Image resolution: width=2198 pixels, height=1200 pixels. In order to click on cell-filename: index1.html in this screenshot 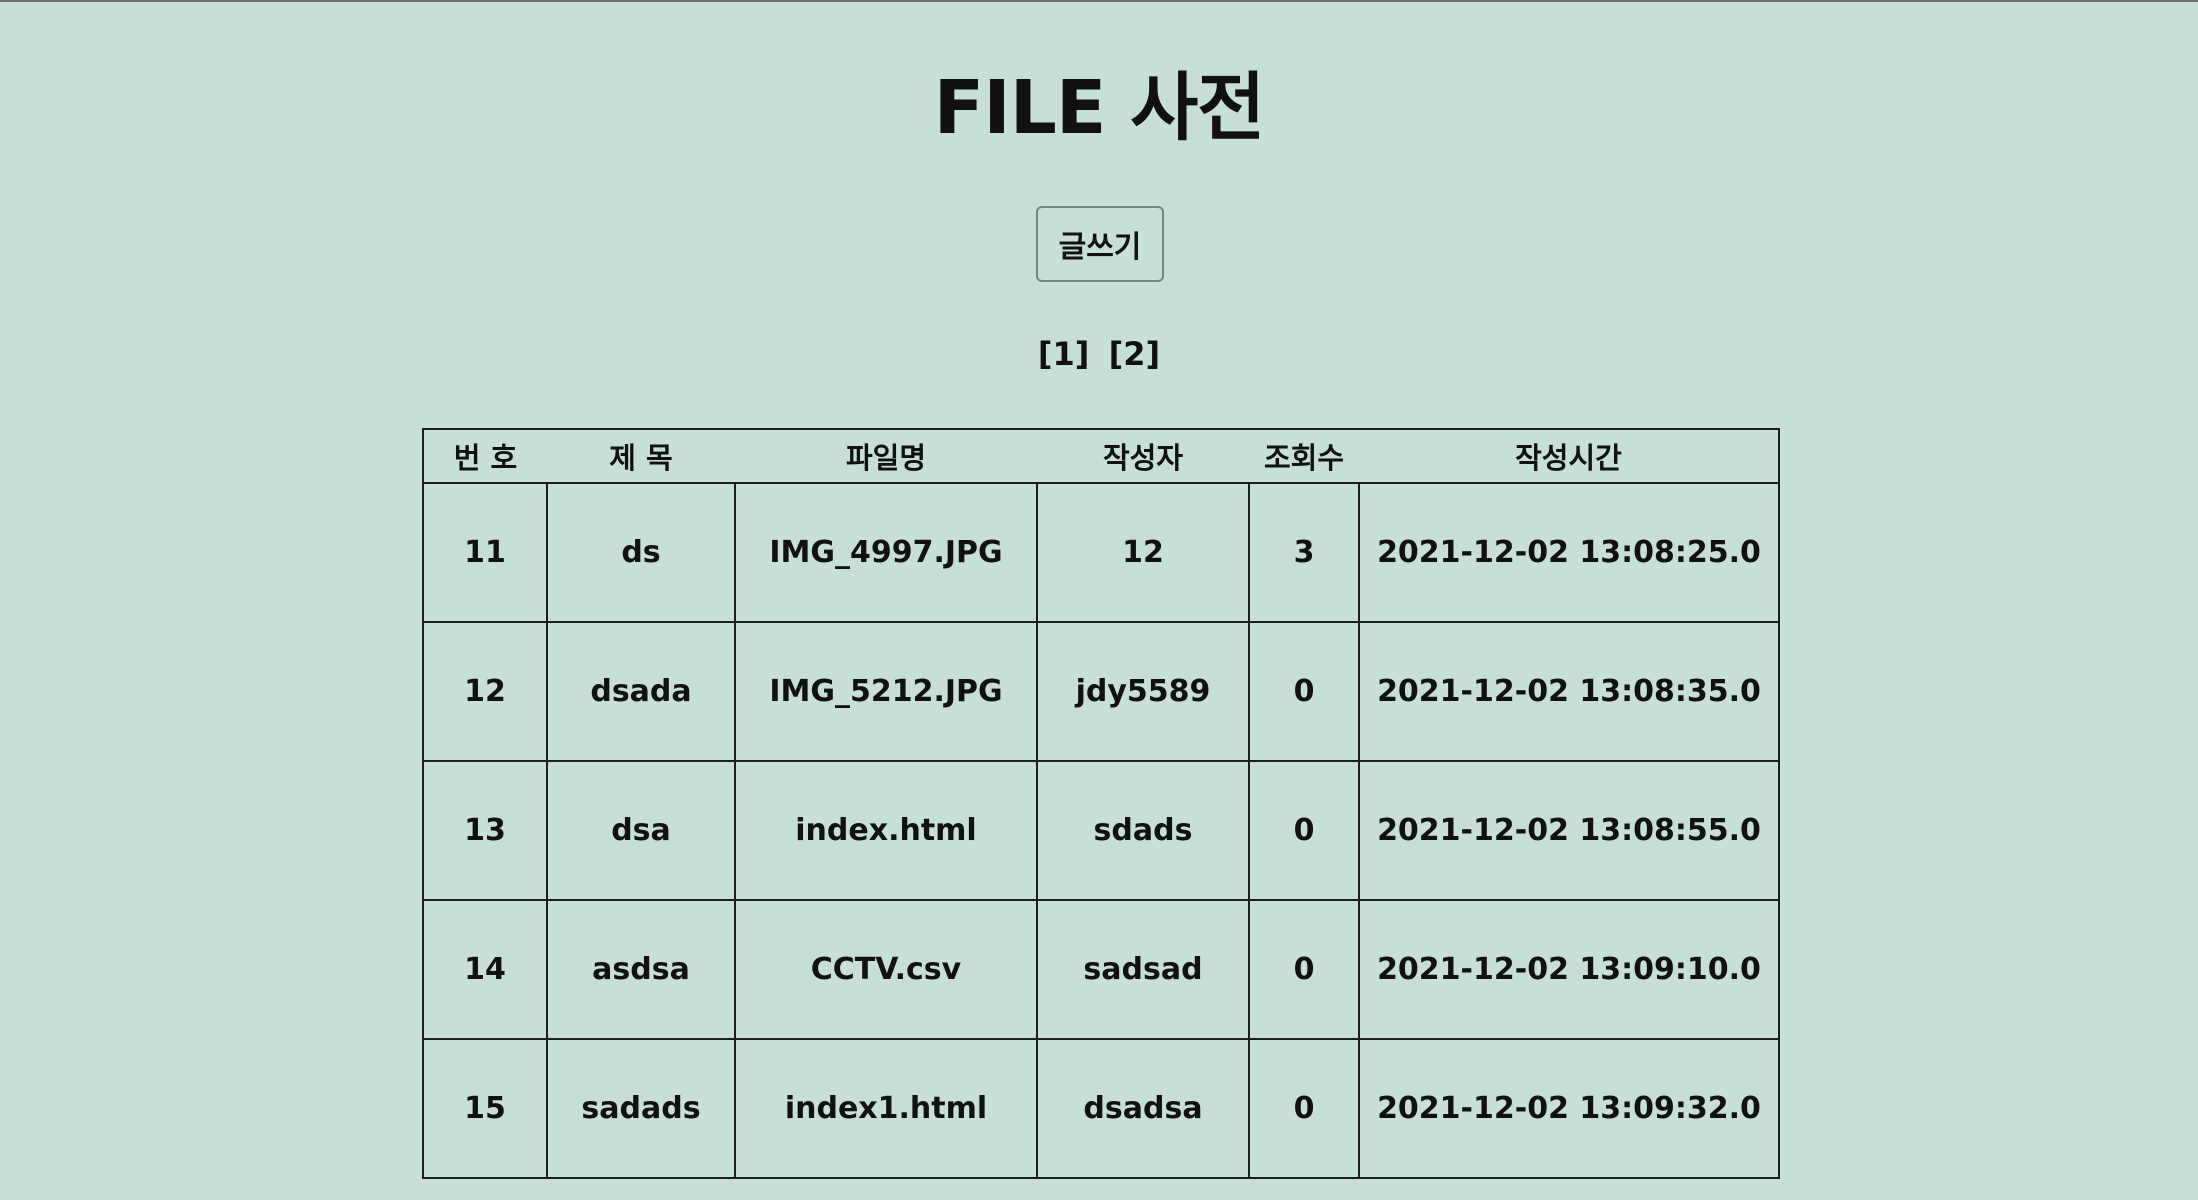, I will do `click(886, 1108)`.